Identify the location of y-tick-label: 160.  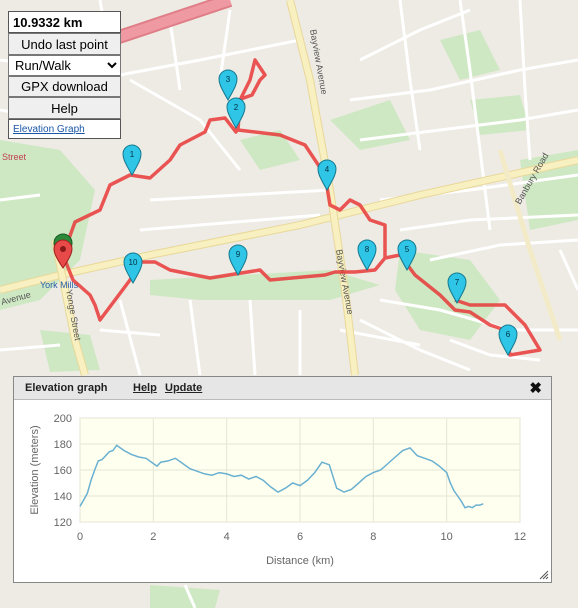
(63, 471).